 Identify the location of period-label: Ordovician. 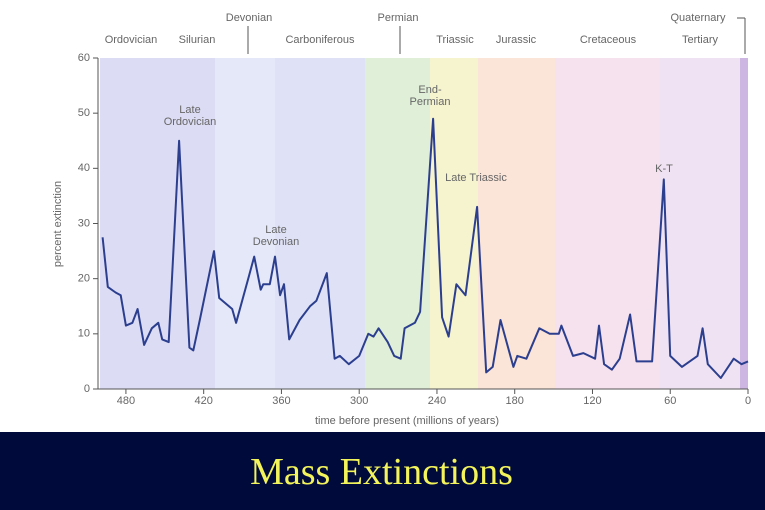
(131, 40).